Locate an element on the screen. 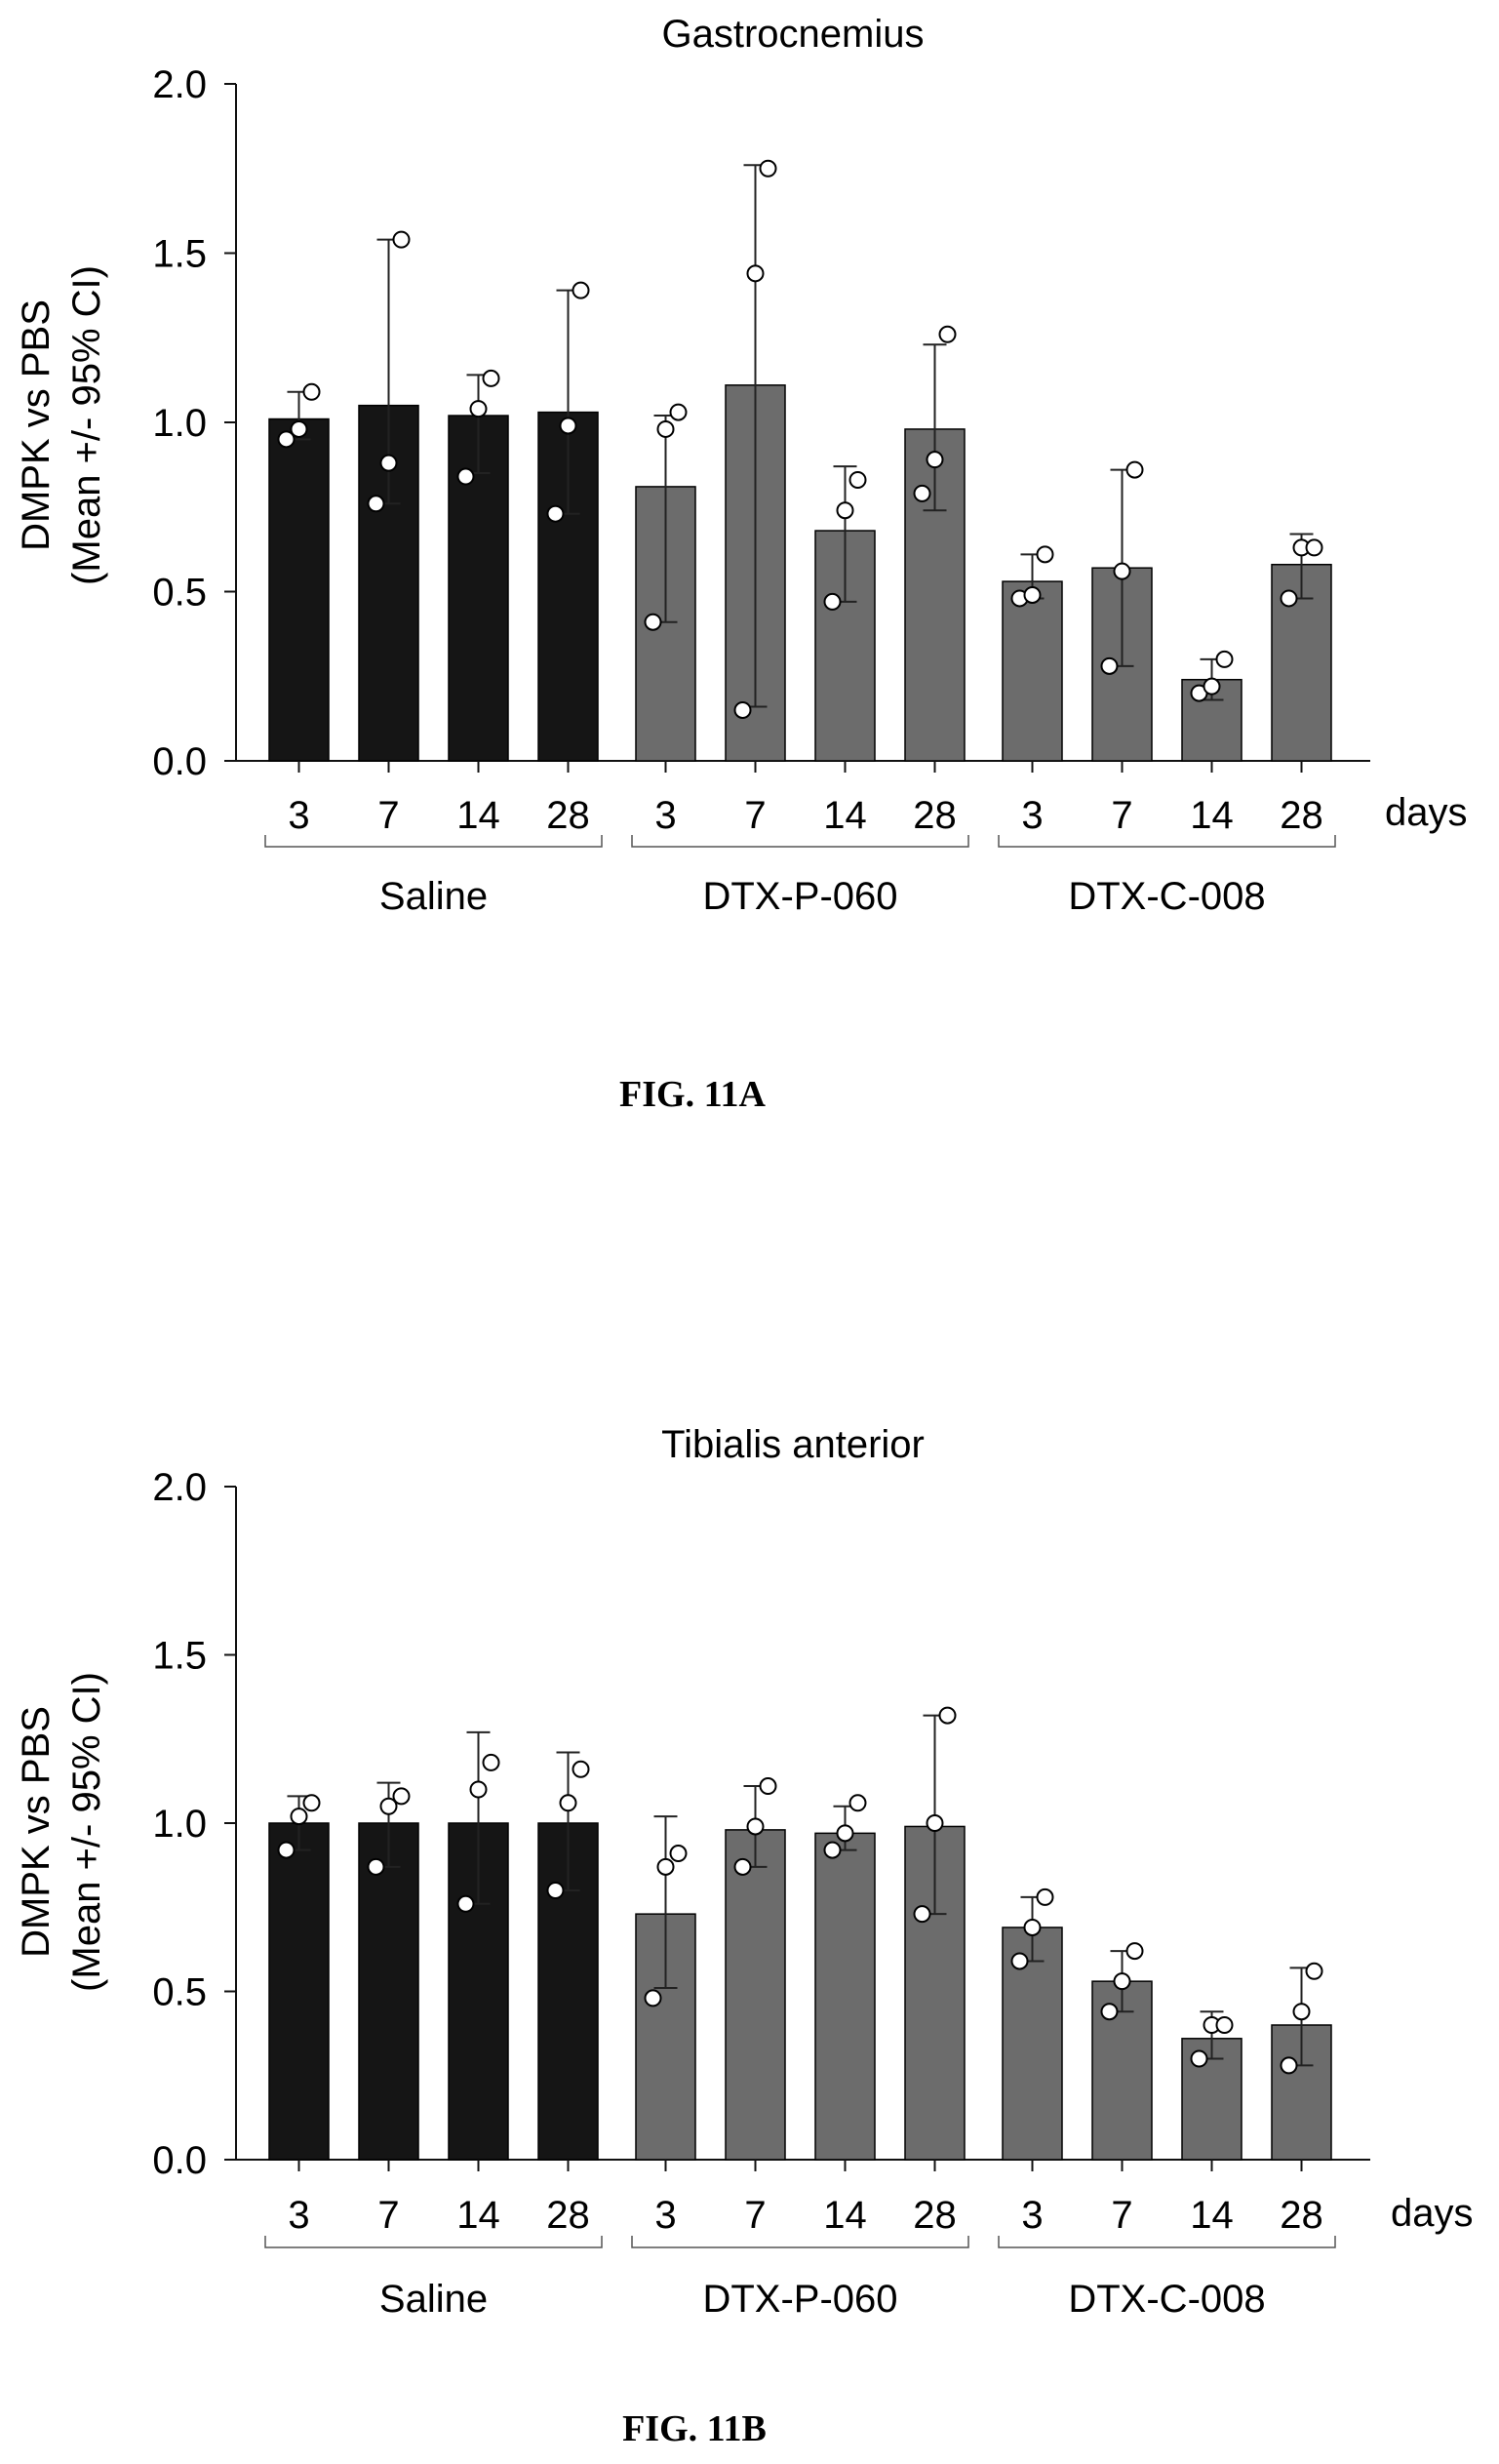 This screenshot has width=1499, height=2464. chart-title: Gastrocnemius is located at coordinates (793, 34).